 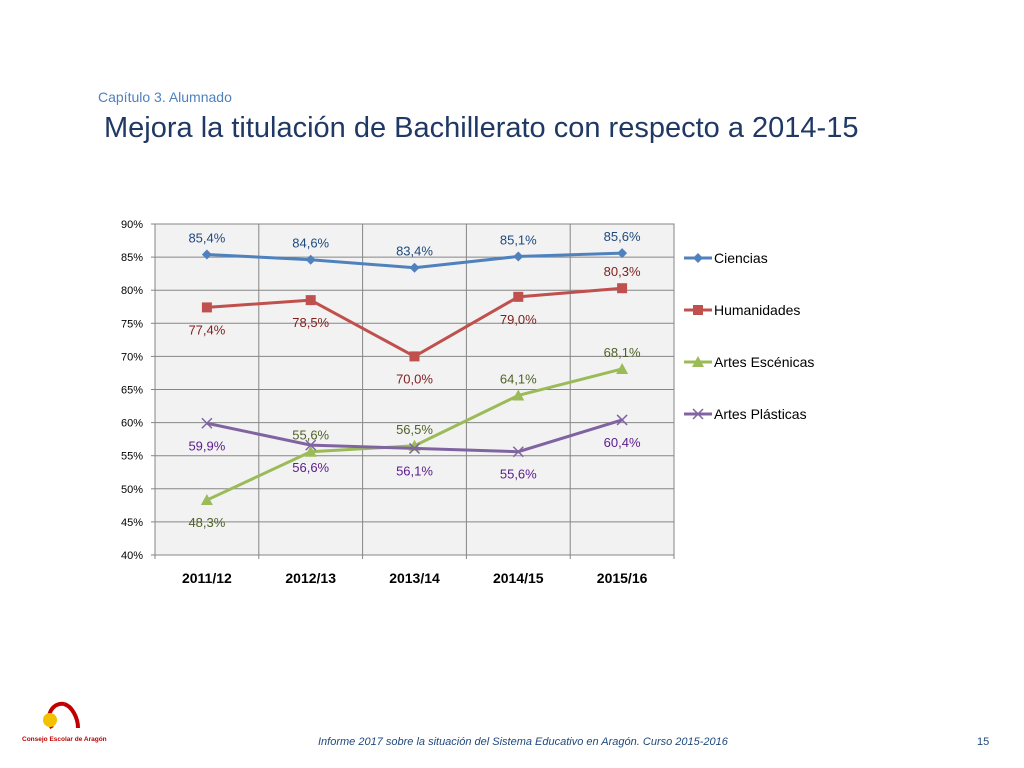 I want to click on legend-label: Ciencias, so click(x=741, y=258).